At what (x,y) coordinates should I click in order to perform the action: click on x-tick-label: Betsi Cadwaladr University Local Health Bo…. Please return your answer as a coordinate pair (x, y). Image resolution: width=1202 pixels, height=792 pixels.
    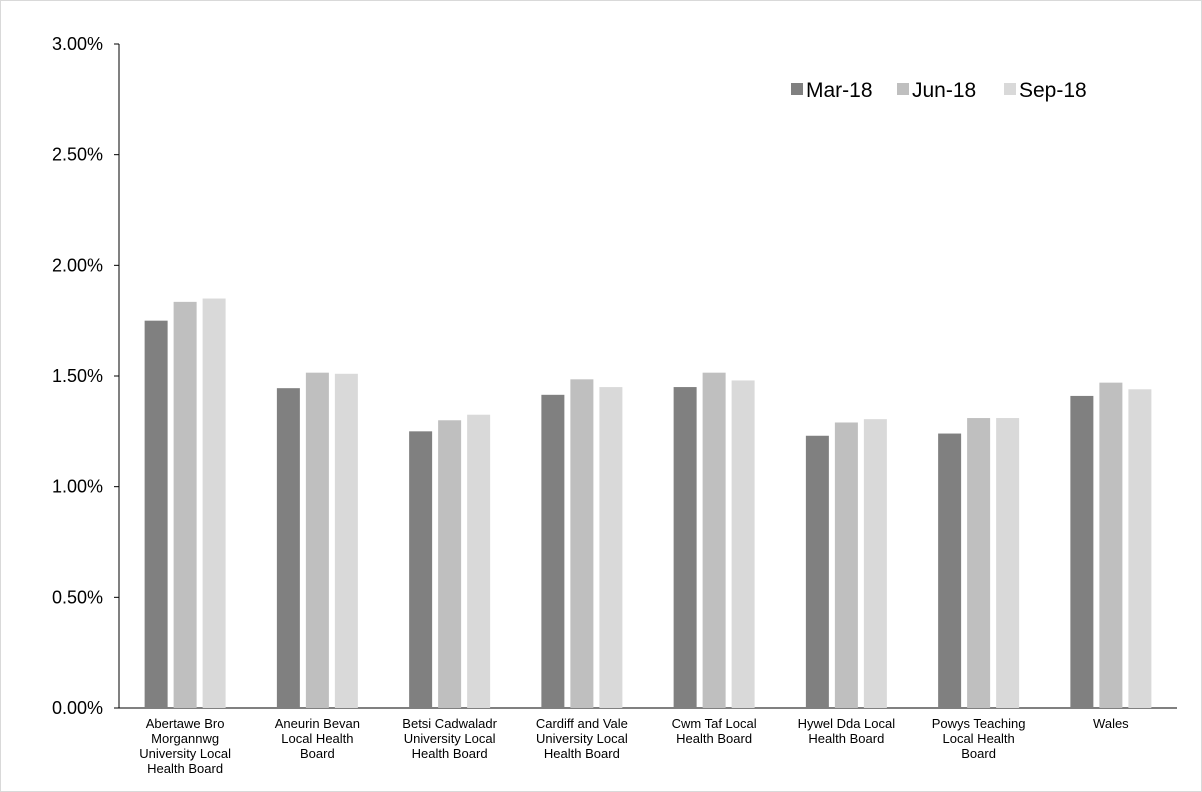
    Looking at the image, I should click on (449, 738).